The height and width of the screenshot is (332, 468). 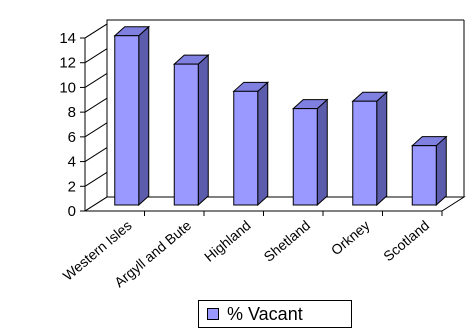 What do you see at coordinates (72, 137) in the screenshot?
I see `y-tick-label: 6` at bounding box center [72, 137].